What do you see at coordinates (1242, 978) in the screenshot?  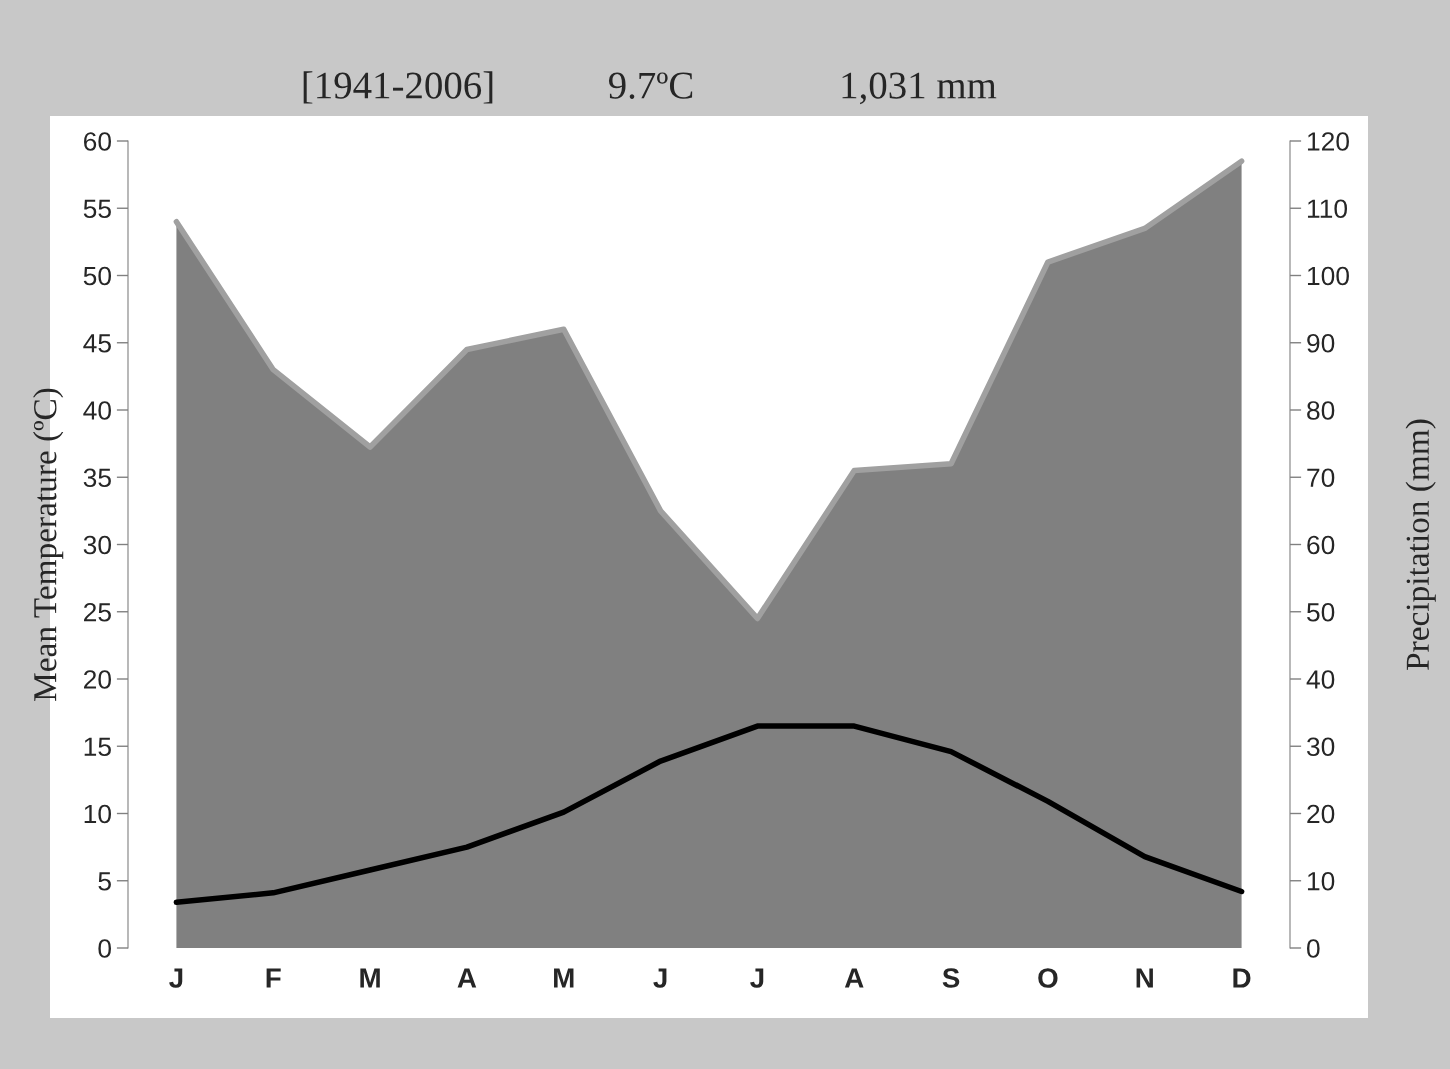 I see `x-tick-label: D` at bounding box center [1242, 978].